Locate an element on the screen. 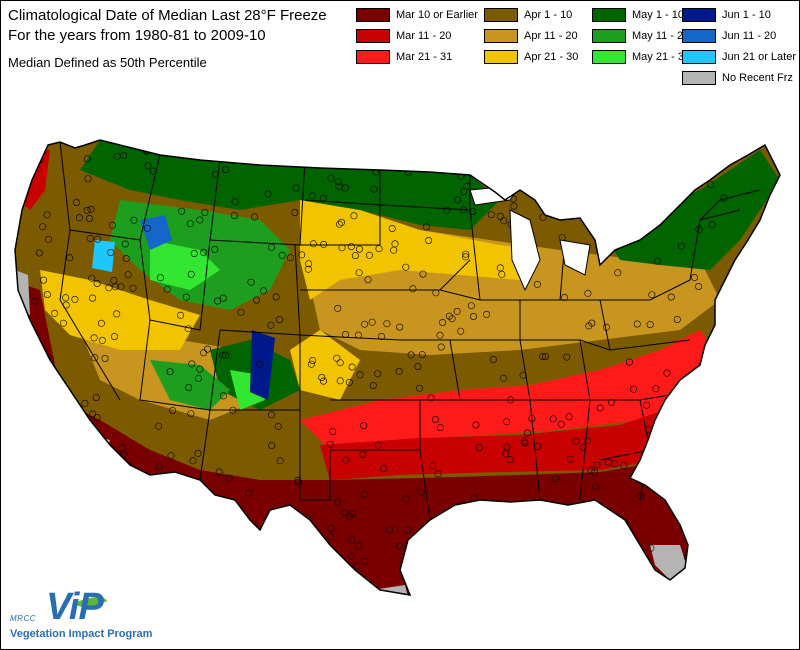 The height and width of the screenshot is (650, 800). zone-apr-21-30-plains is located at coordinates (420, 250).